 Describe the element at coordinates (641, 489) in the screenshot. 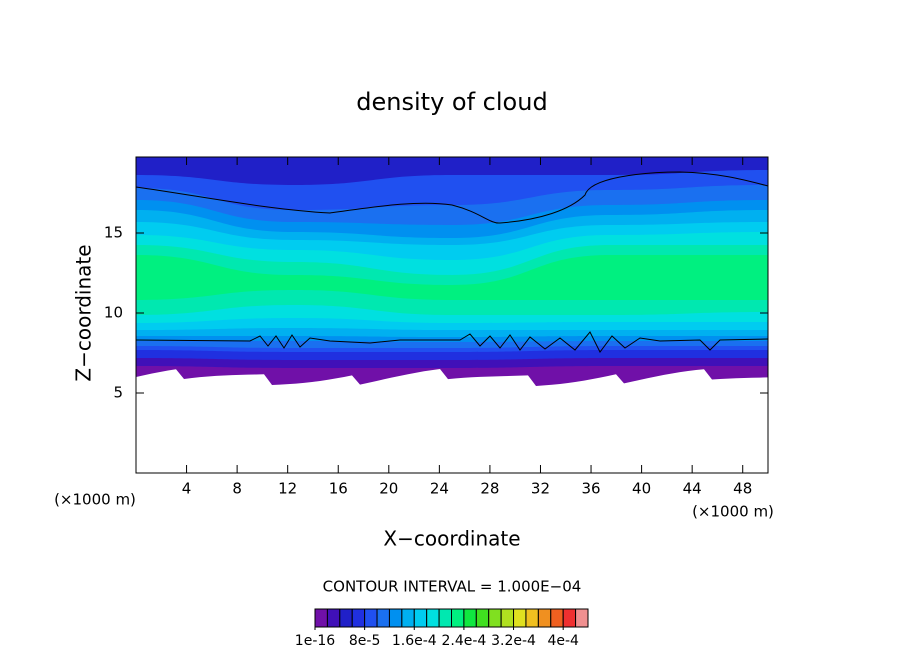

I see `x-tick-label: 40` at that location.